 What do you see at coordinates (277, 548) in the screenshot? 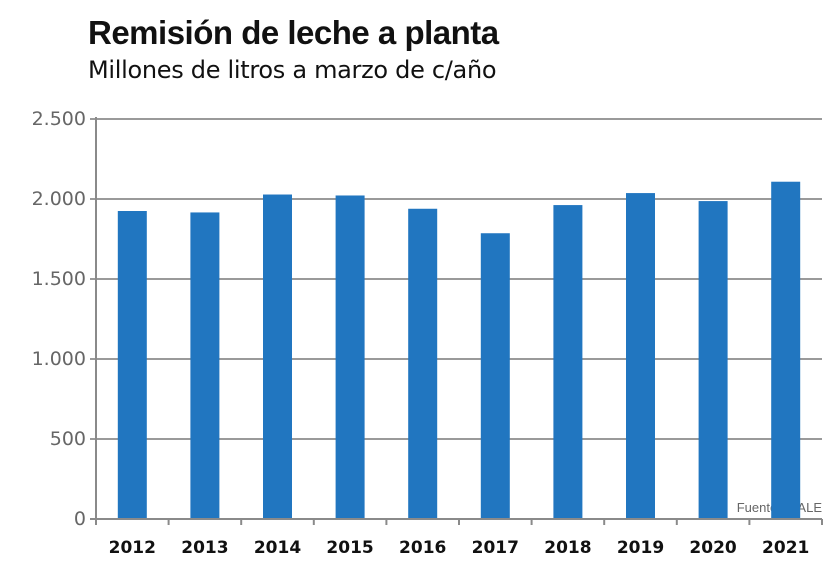
I see `x-tick-label: 2014` at bounding box center [277, 548].